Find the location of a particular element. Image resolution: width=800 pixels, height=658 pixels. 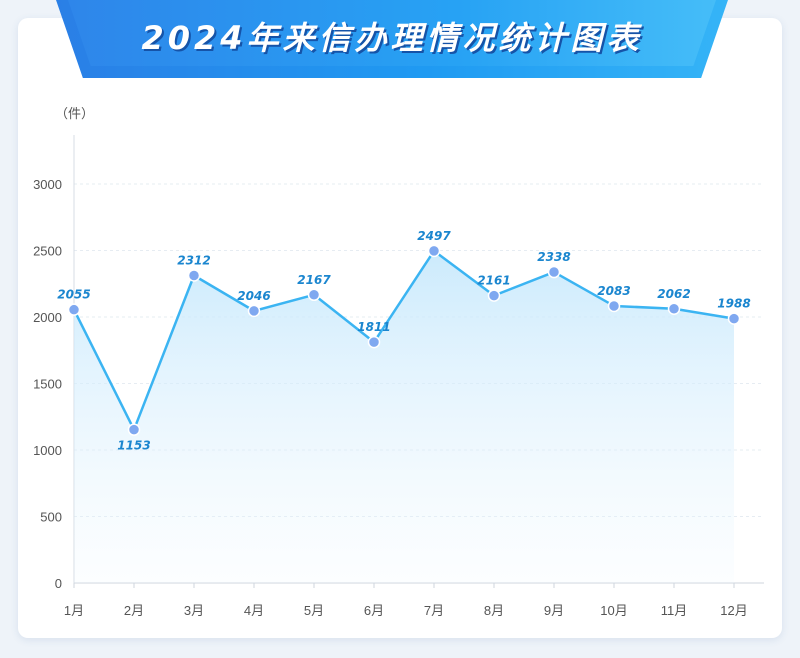

data-label: 1153 is located at coordinates (133, 446).